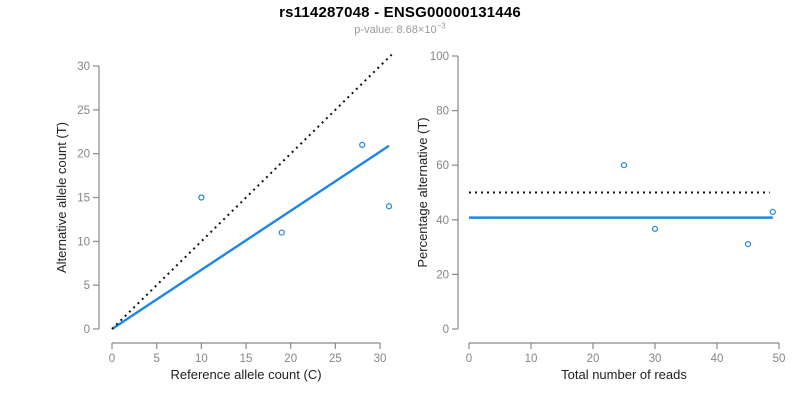 This screenshot has width=800, height=400. I want to click on y-tick-label: 60, so click(442, 166).